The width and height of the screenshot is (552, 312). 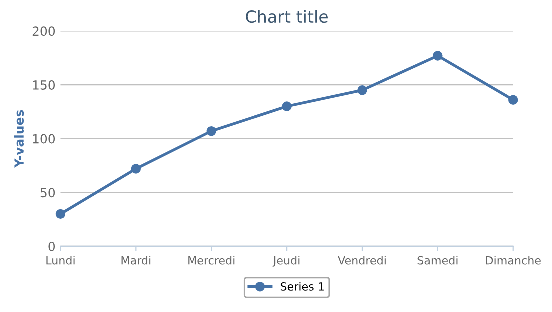 I want to click on x-tick-label: Vendredi, so click(x=362, y=260).